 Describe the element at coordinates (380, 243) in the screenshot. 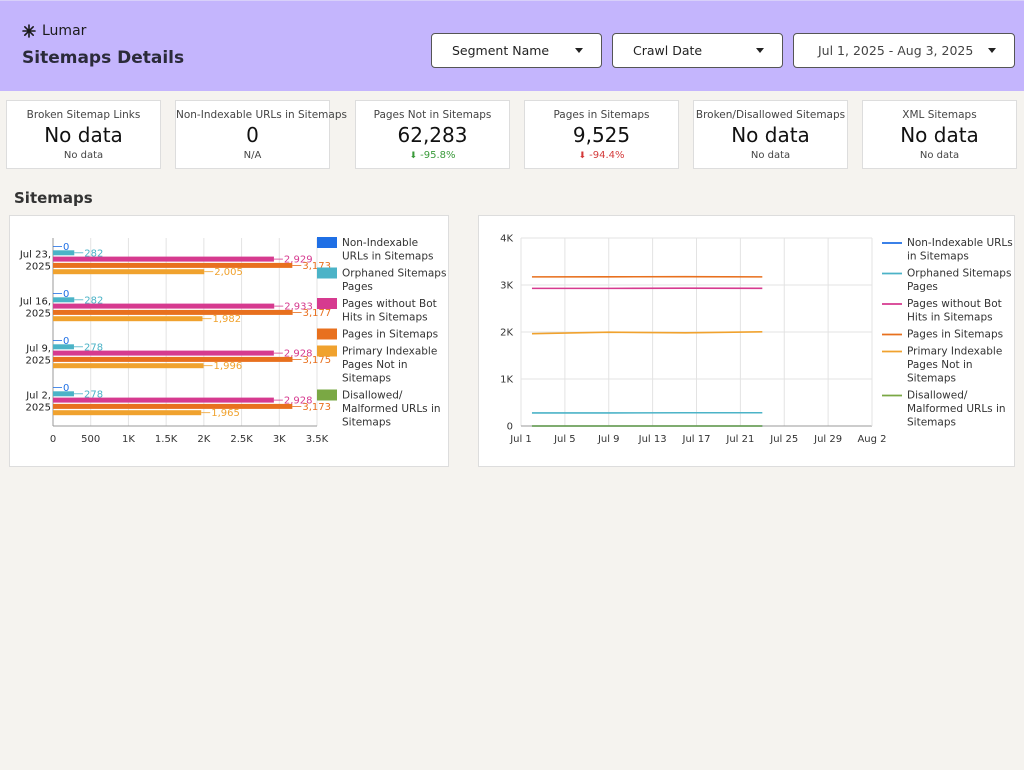

I see `legend-label: Non-Indexable` at that location.